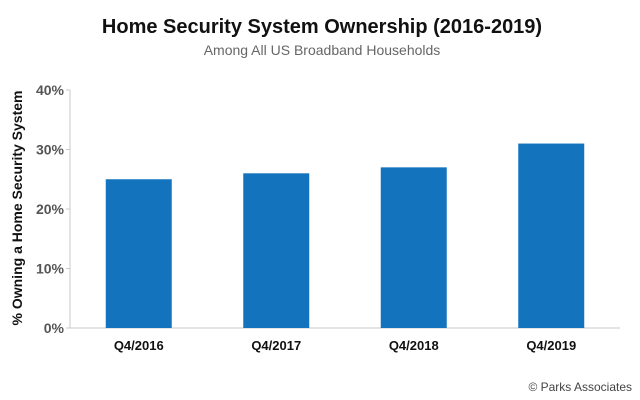  I want to click on copyright-text: © Parks Associates, so click(580, 387).